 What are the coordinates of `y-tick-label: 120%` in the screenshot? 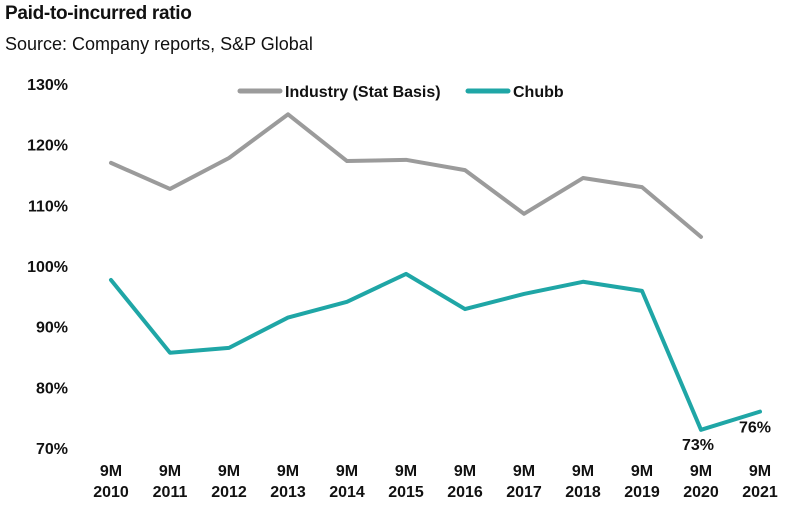 It's located at (47, 146).